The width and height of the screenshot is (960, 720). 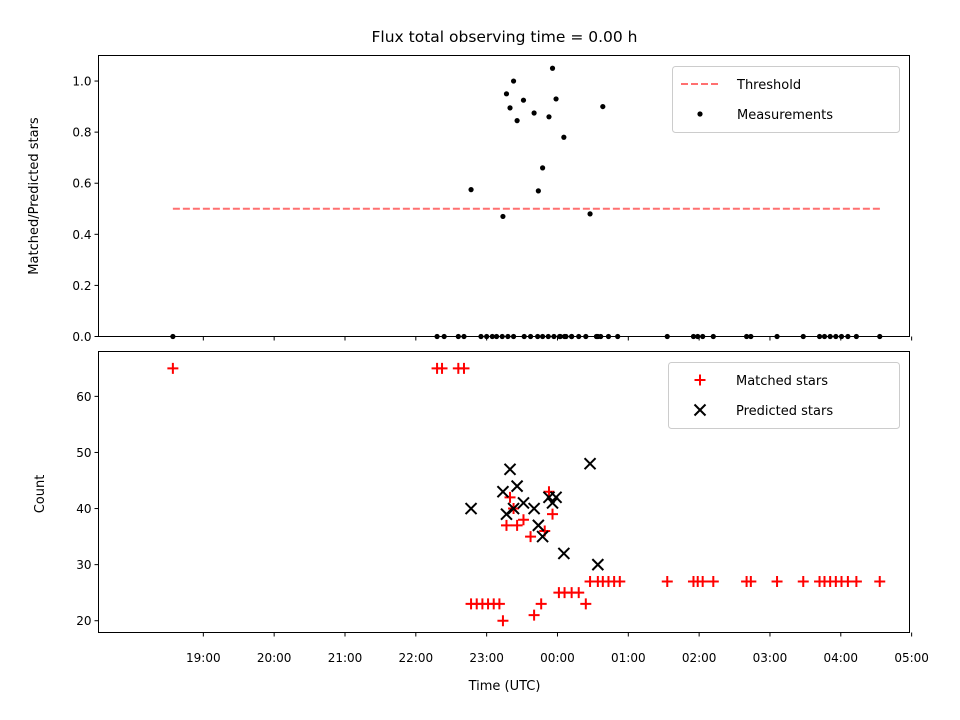 I want to click on top-legend: Threshold Measurements, so click(x=786, y=99).